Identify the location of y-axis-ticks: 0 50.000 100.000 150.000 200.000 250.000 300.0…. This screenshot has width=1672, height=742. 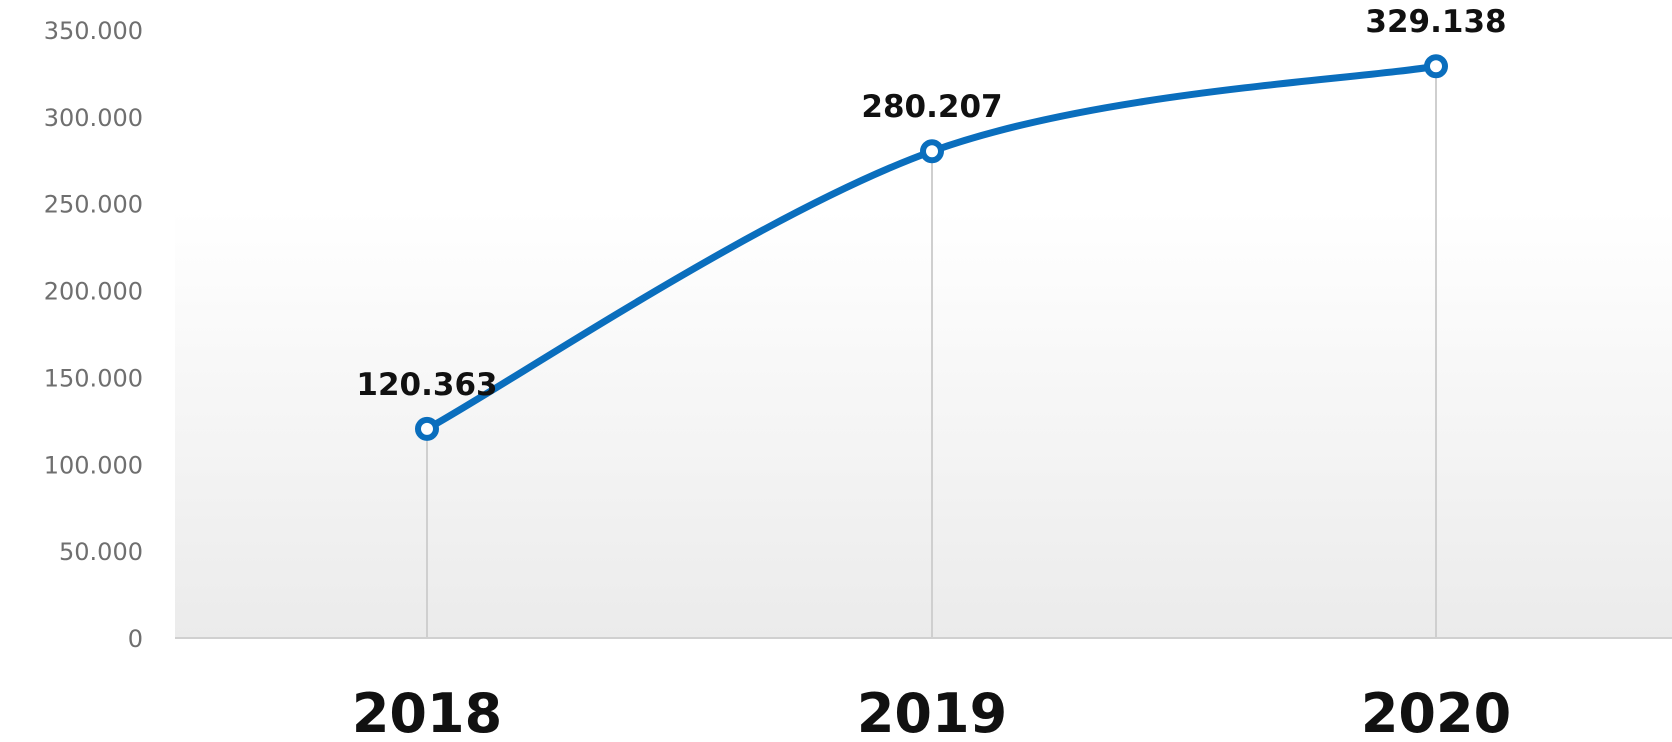
(93, 335).